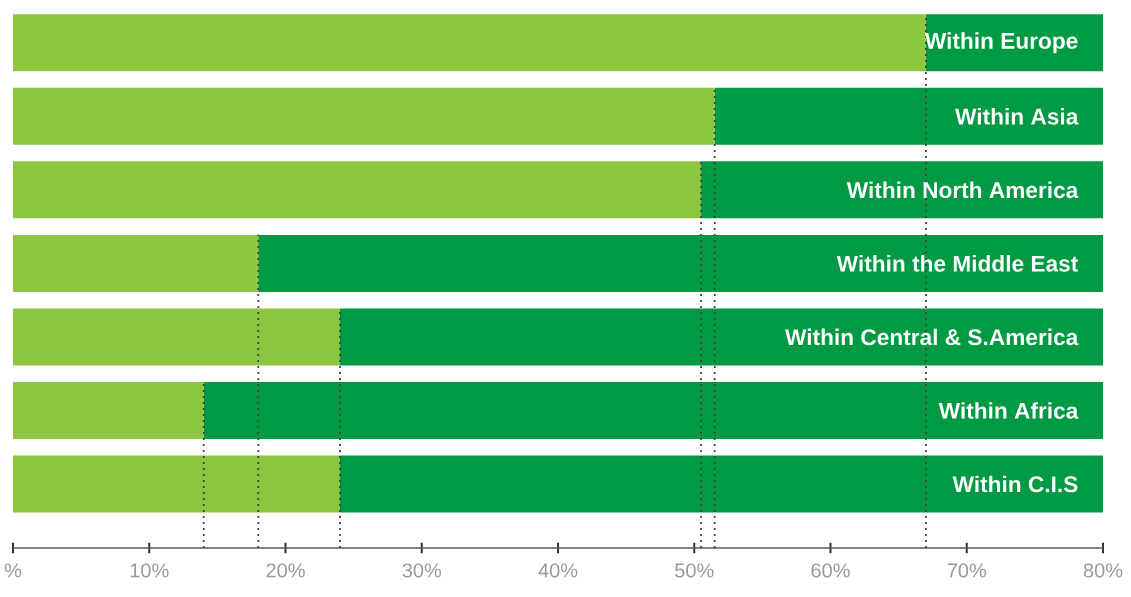 The image size is (1131, 597). Describe the element at coordinates (967, 570) in the screenshot. I see `x-tick-label: 70%` at that location.